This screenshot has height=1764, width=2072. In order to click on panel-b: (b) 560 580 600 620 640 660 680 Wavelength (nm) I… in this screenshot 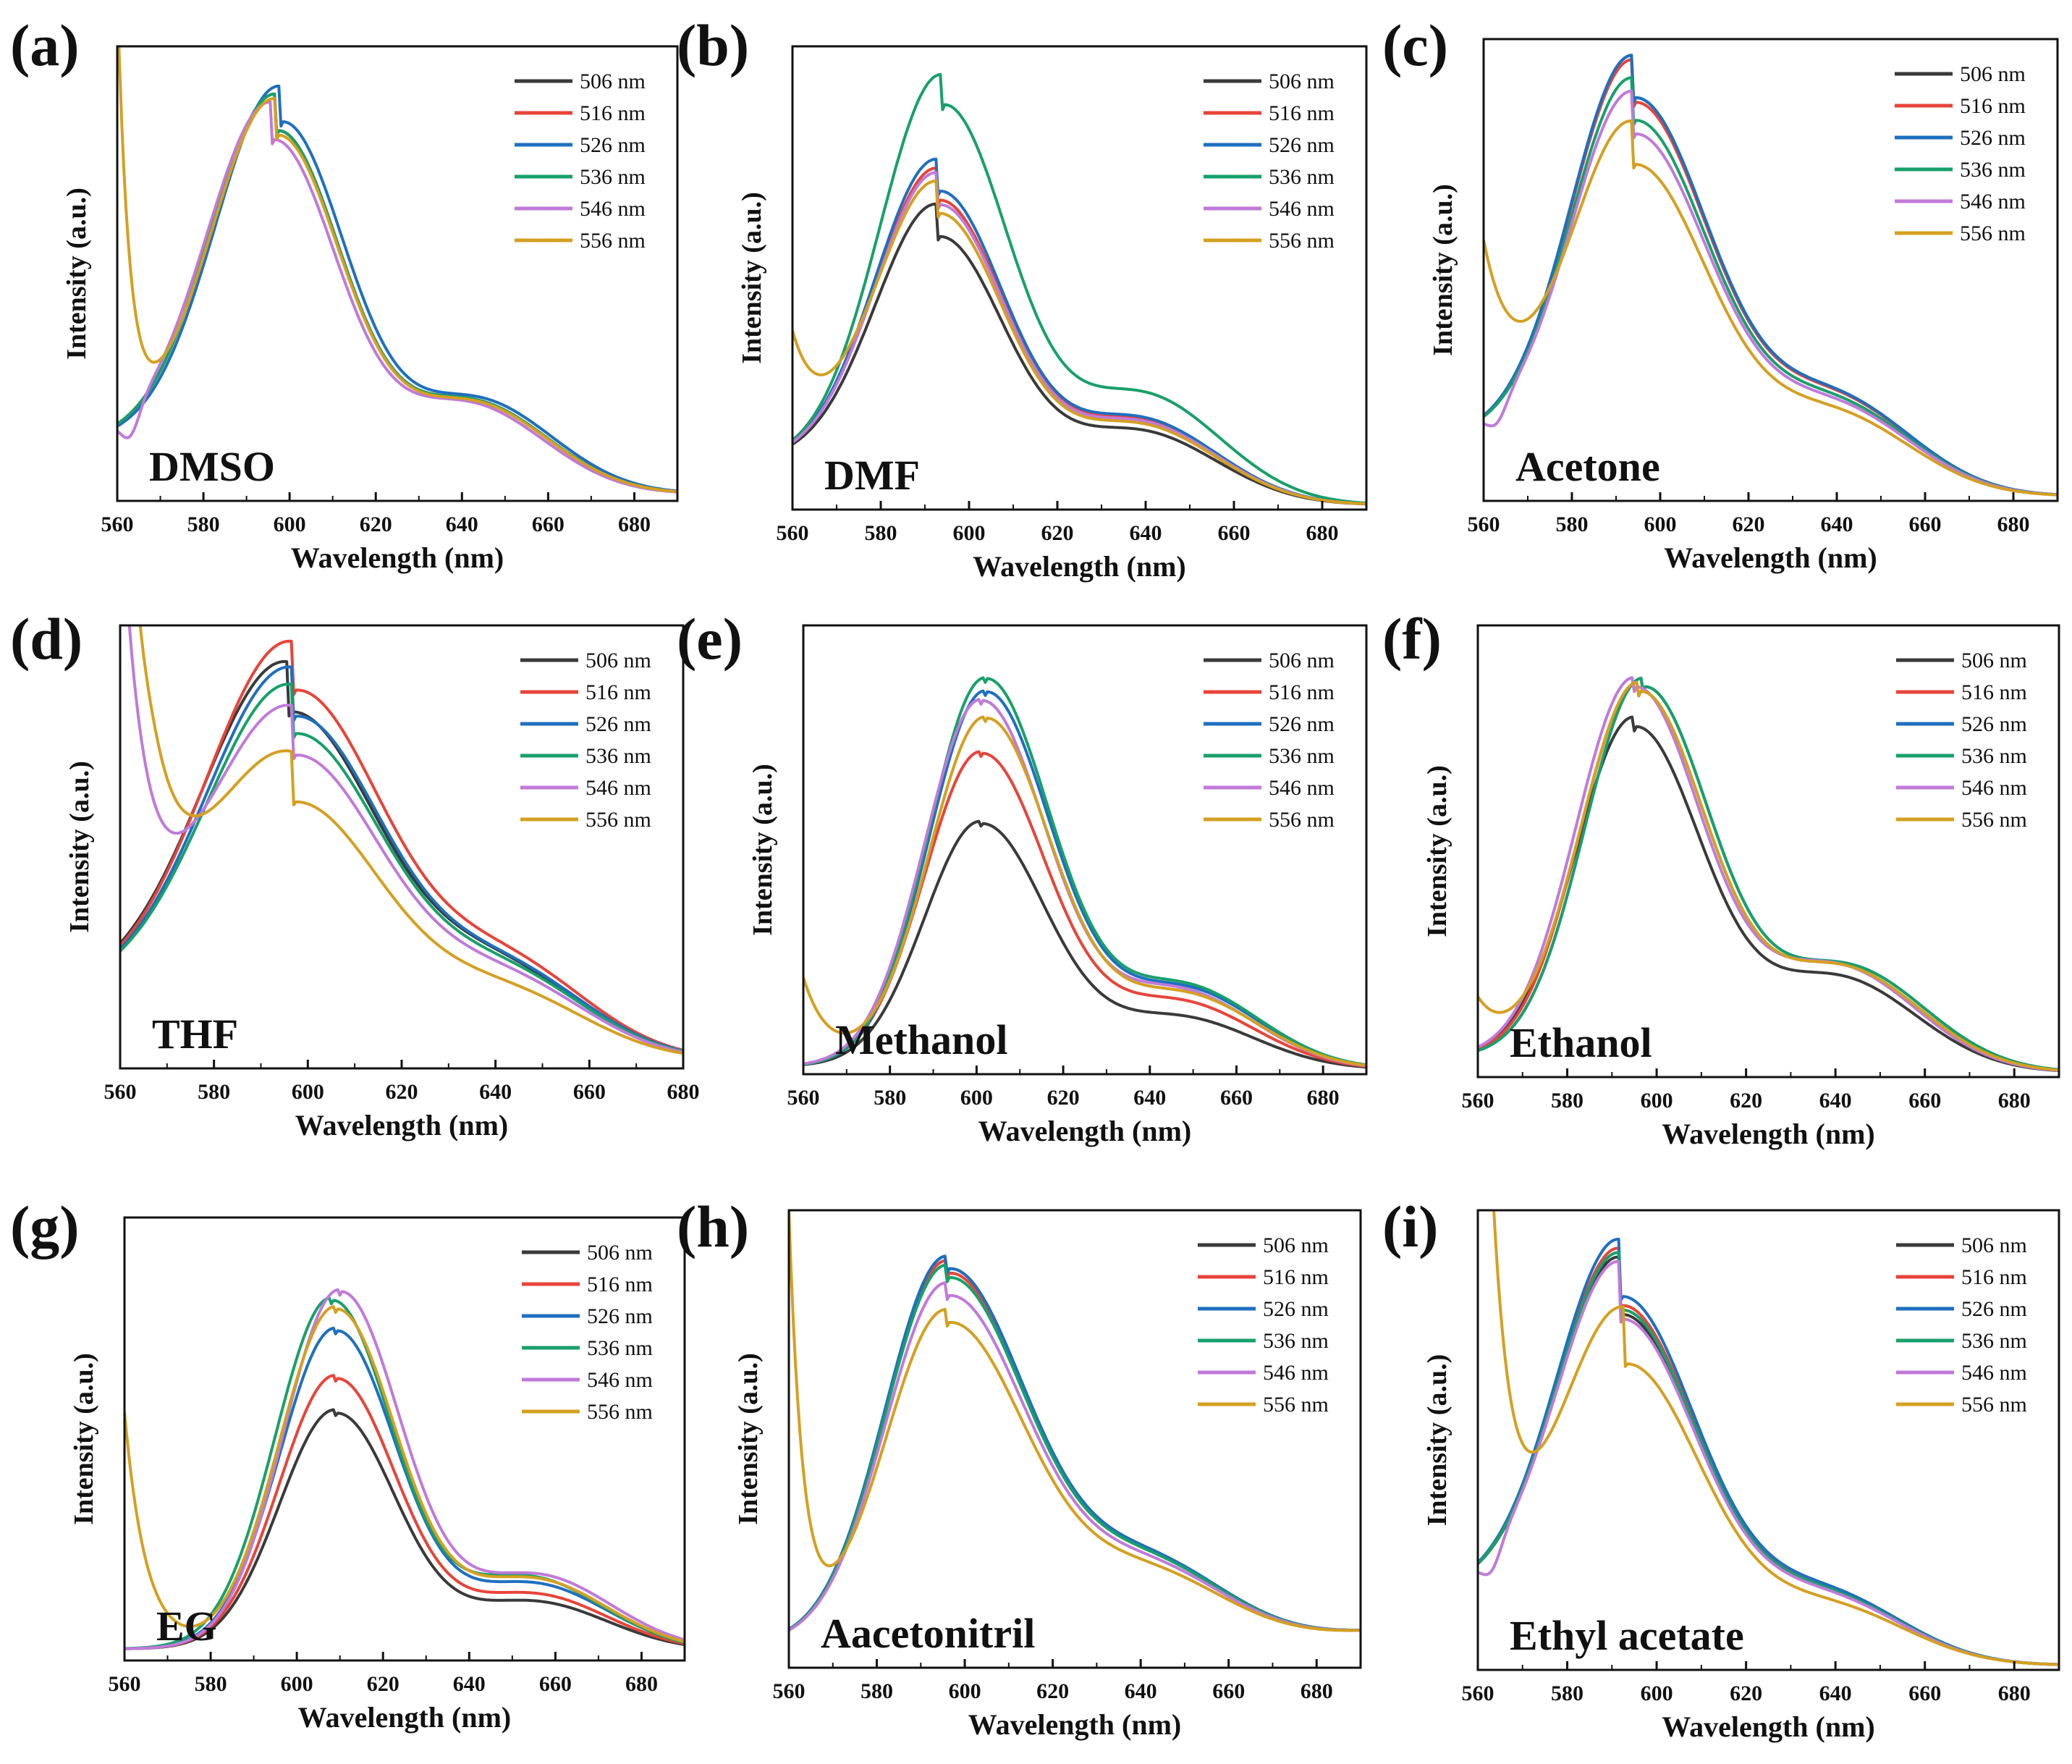, I will do `click(1022, 297)`.